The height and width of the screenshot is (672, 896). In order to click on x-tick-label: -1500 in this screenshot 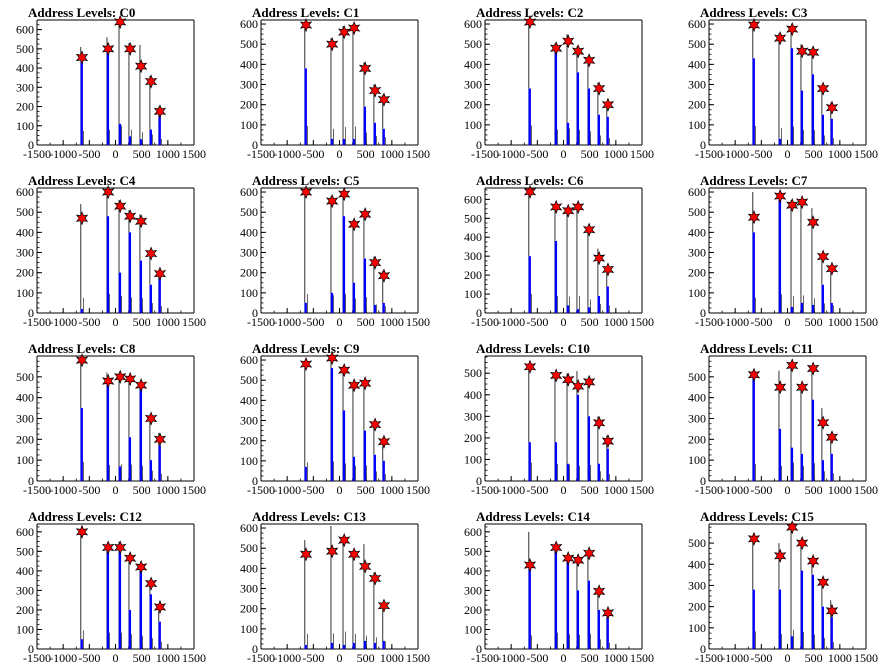, I will do `click(485, 322)`.